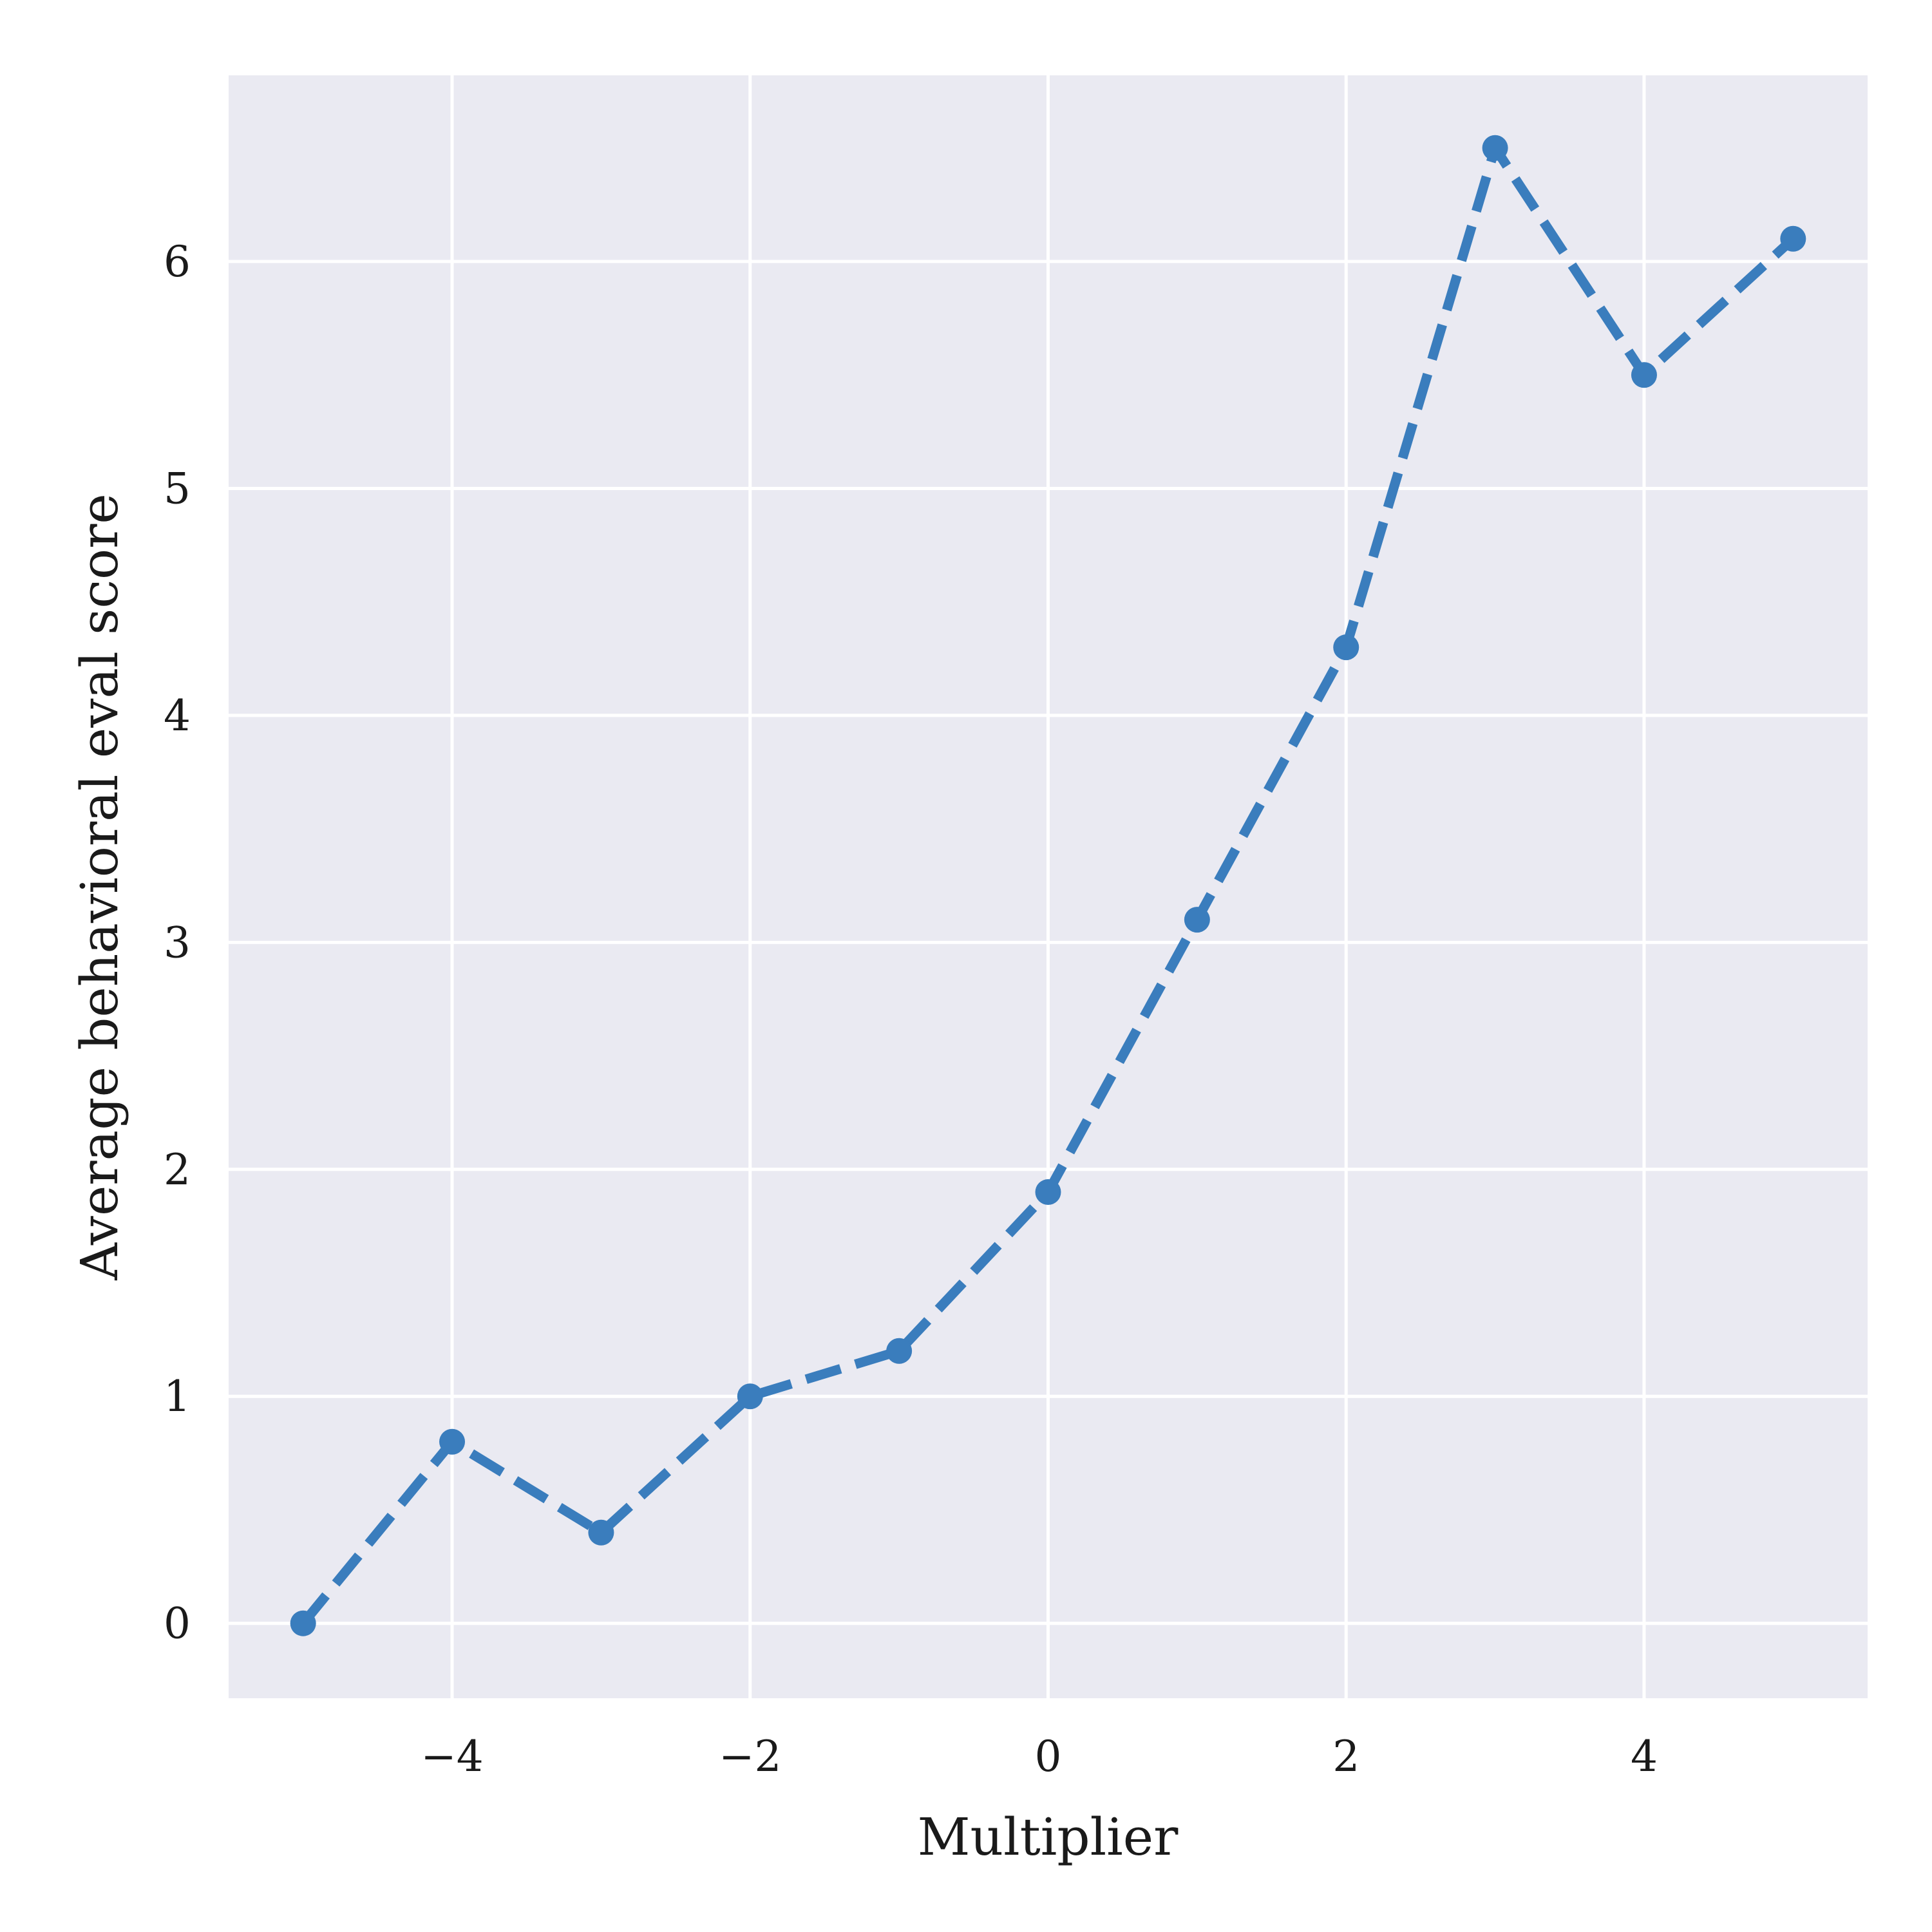  What do you see at coordinates (177, 262) in the screenshot?
I see `y-tick-label: 6` at bounding box center [177, 262].